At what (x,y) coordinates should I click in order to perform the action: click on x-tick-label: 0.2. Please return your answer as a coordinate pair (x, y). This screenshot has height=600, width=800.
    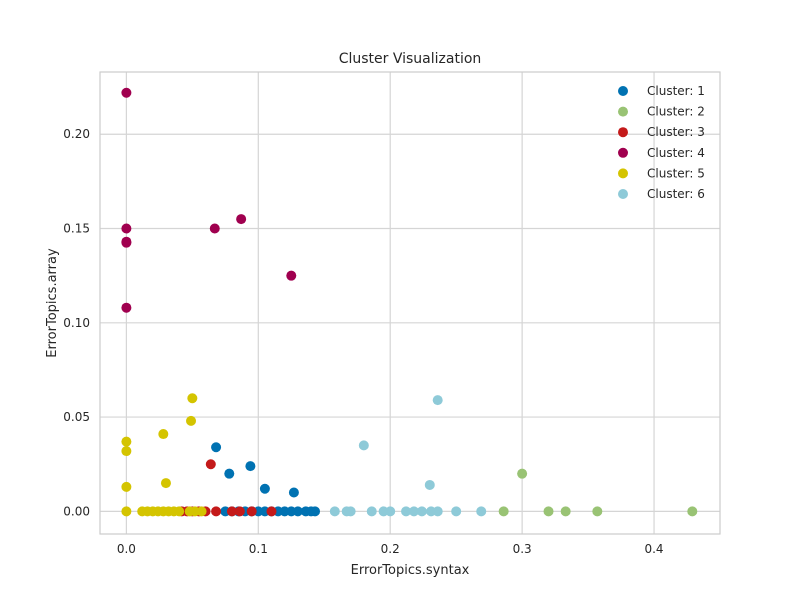
    Looking at the image, I should click on (390, 549).